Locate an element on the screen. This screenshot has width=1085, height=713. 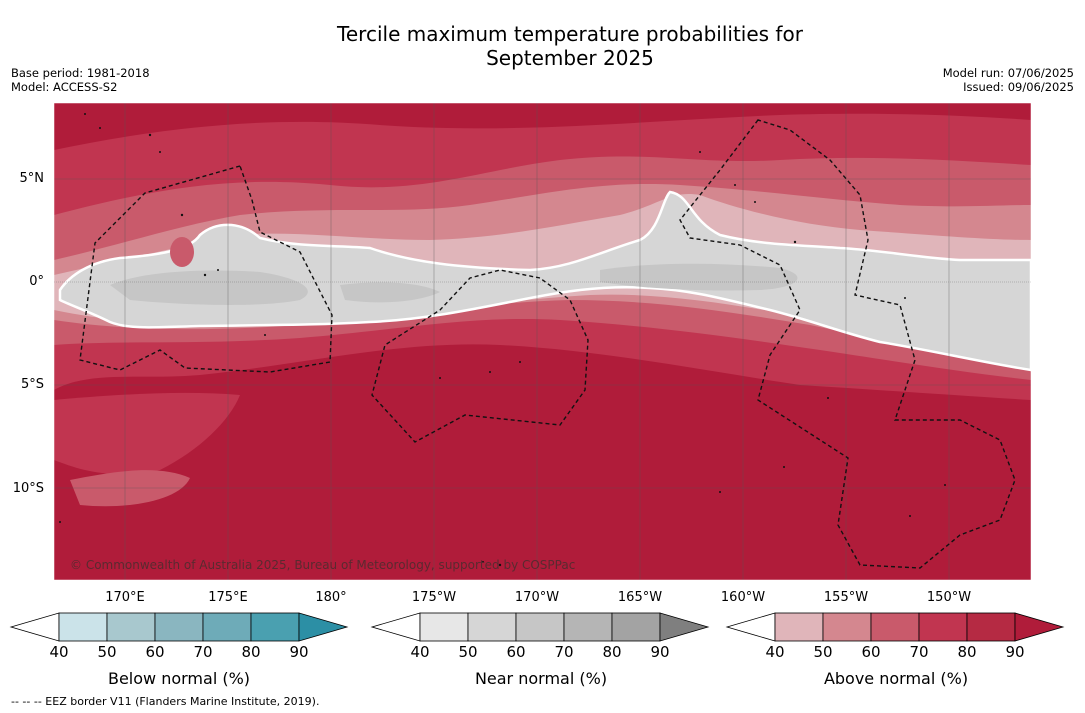
near-normal-60-mid is located at coordinates (390, 292).